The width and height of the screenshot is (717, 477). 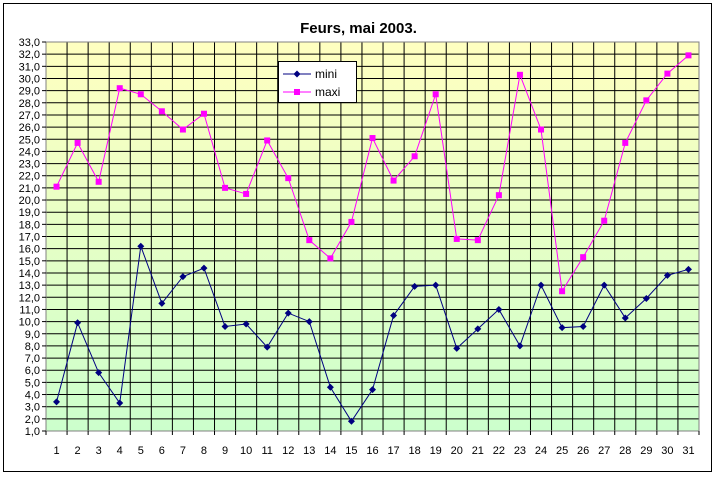 What do you see at coordinates (29, 189) in the screenshot?
I see `y-tick-label: 21,0` at bounding box center [29, 189].